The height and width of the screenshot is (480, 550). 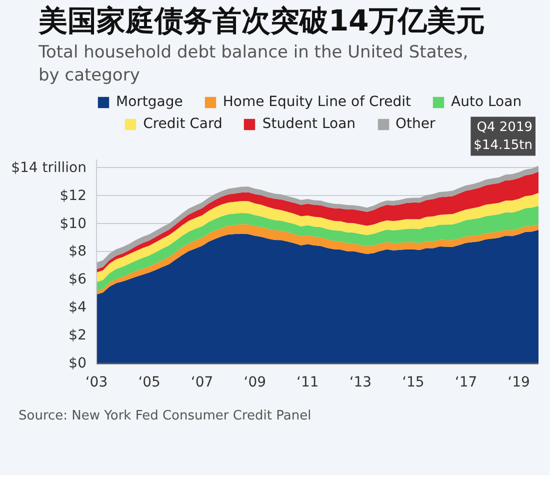 What do you see at coordinates (466, 382) in the screenshot?
I see `x-tick-label: ‘17` at bounding box center [466, 382].